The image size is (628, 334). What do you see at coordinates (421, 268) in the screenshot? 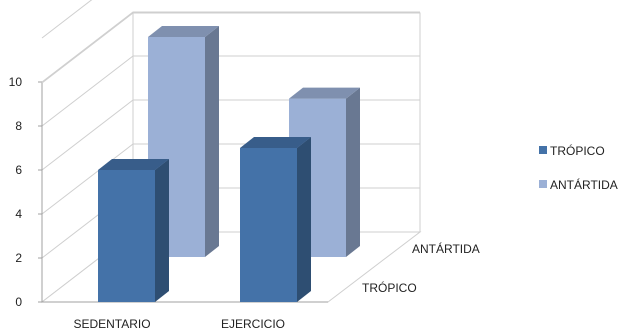
I see `depth-labels: ANTÁRTIDA TRÓPICO` at bounding box center [421, 268].